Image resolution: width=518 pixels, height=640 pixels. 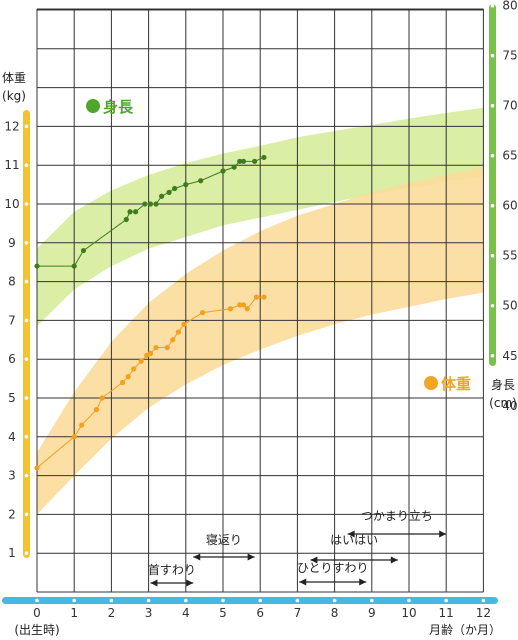 What do you see at coordinates (12, 398) in the screenshot?
I see `weight-tick-label: 5` at bounding box center [12, 398].